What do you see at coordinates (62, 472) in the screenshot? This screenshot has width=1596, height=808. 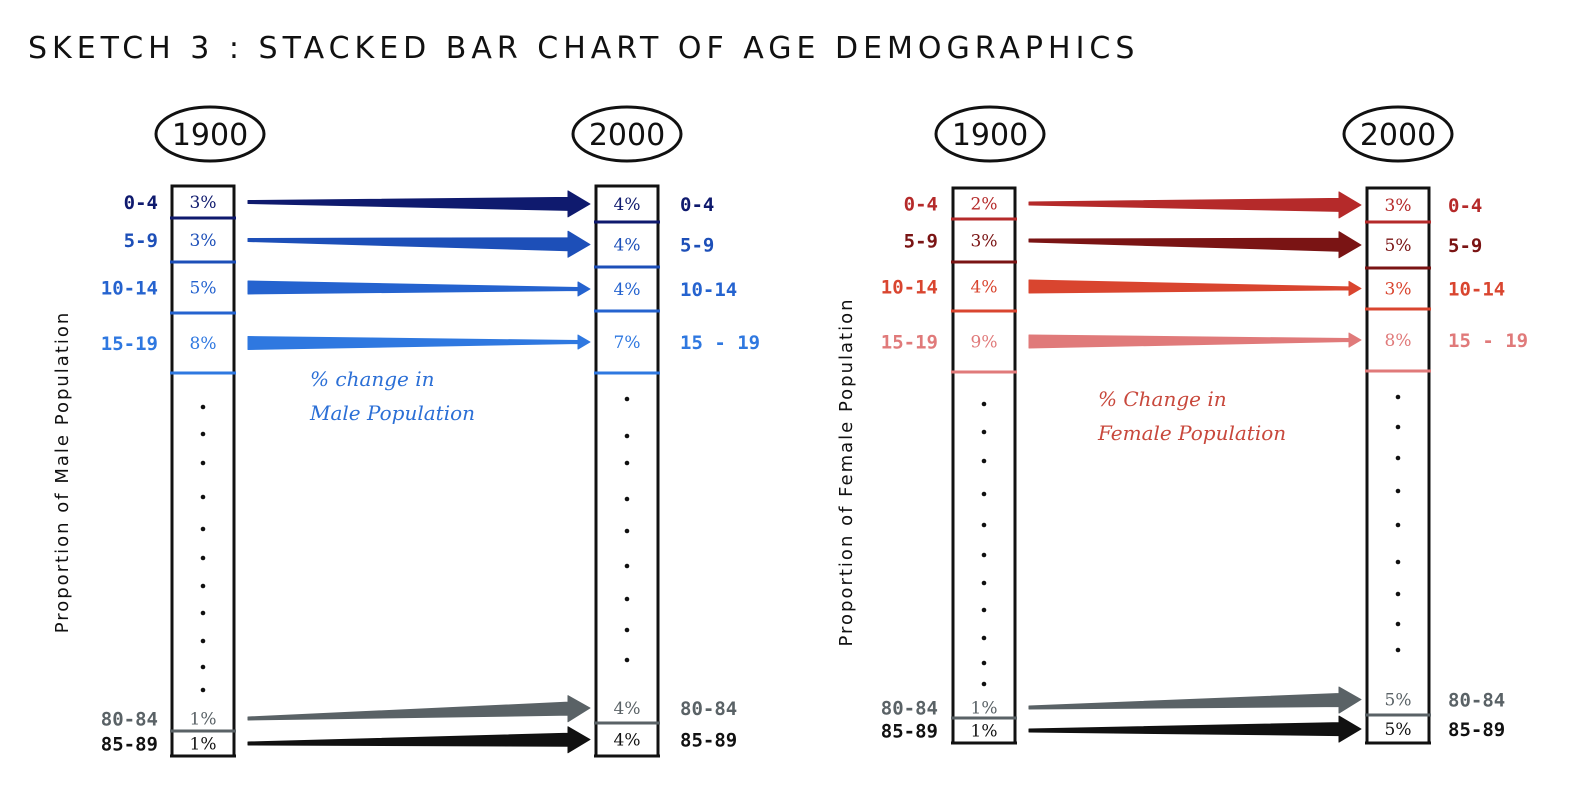 I see `y-axis-label: Proportion of Male Population` at bounding box center [62, 472].